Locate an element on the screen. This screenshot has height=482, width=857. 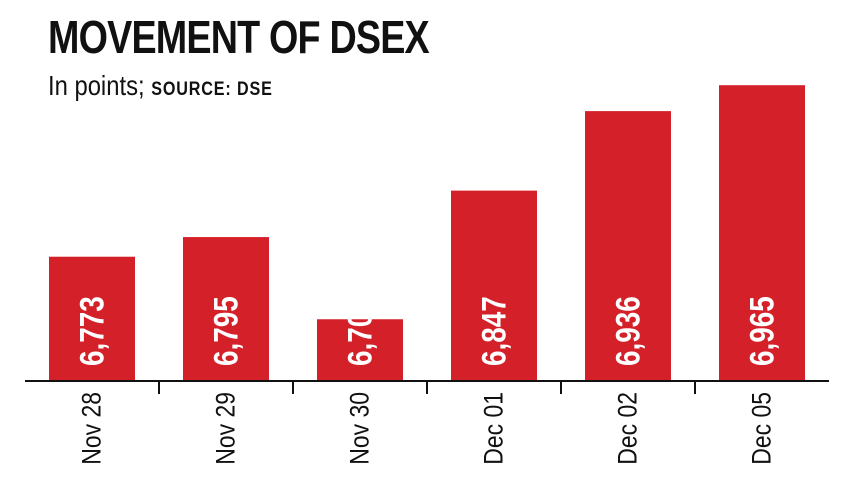
data-label: 6,965 is located at coordinates (762, 331).